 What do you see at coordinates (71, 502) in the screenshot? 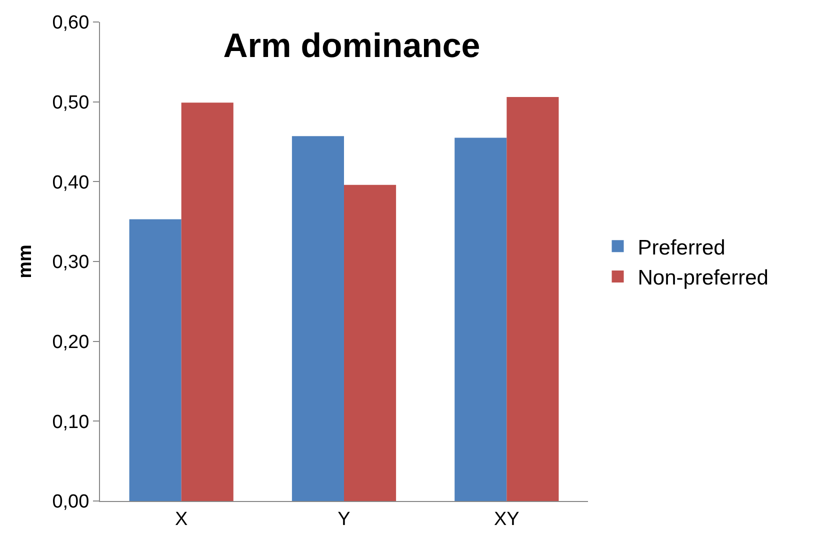
I see `y-tick-label: 0,00` at bounding box center [71, 502].